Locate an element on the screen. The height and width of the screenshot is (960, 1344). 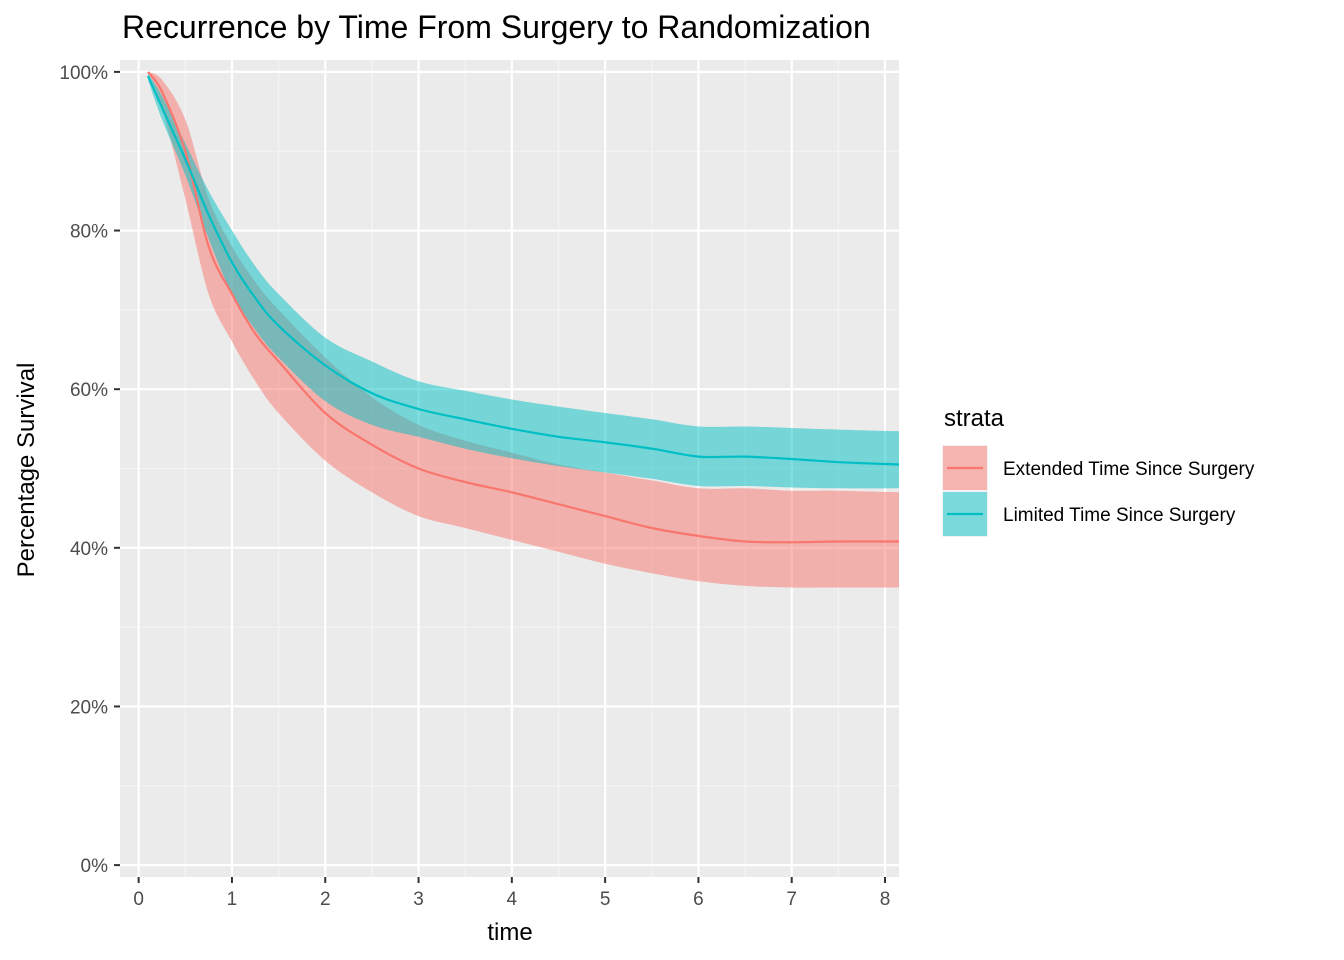
x-tick-label: 3 is located at coordinates (418, 899).